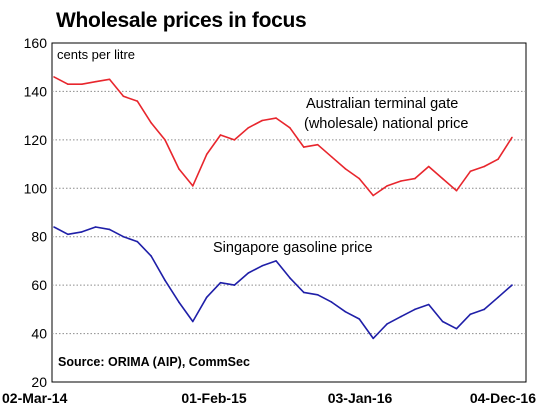 This screenshot has height=418, width=538. Describe the element at coordinates (214, 398) in the screenshot. I see `x-tick-label-1: 01-Feb-15` at that location.